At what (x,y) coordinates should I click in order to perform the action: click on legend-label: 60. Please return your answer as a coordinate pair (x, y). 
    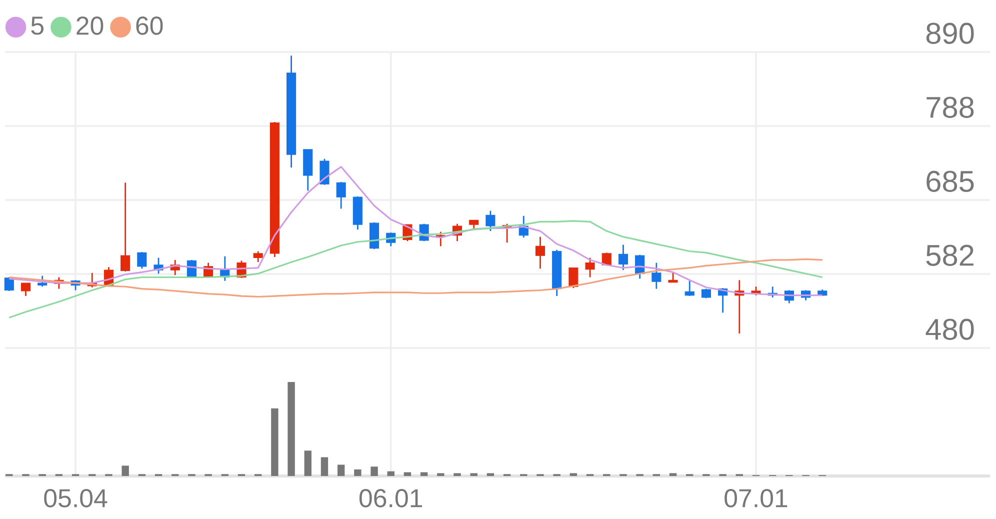
    Looking at the image, I should click on (149, 25).